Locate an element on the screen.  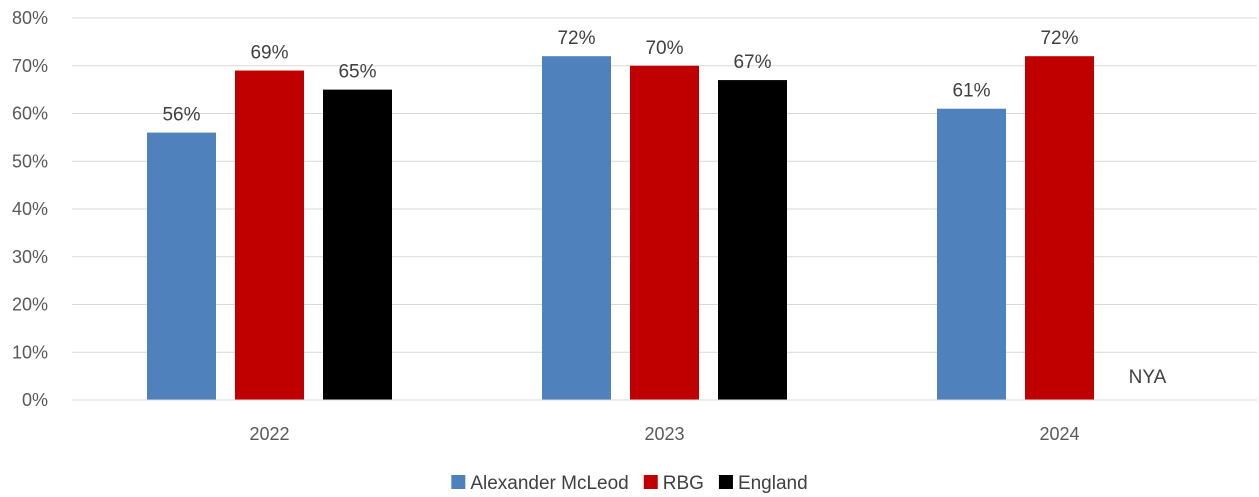
y-tick-label: 10% is located at coordinates (30, 352).